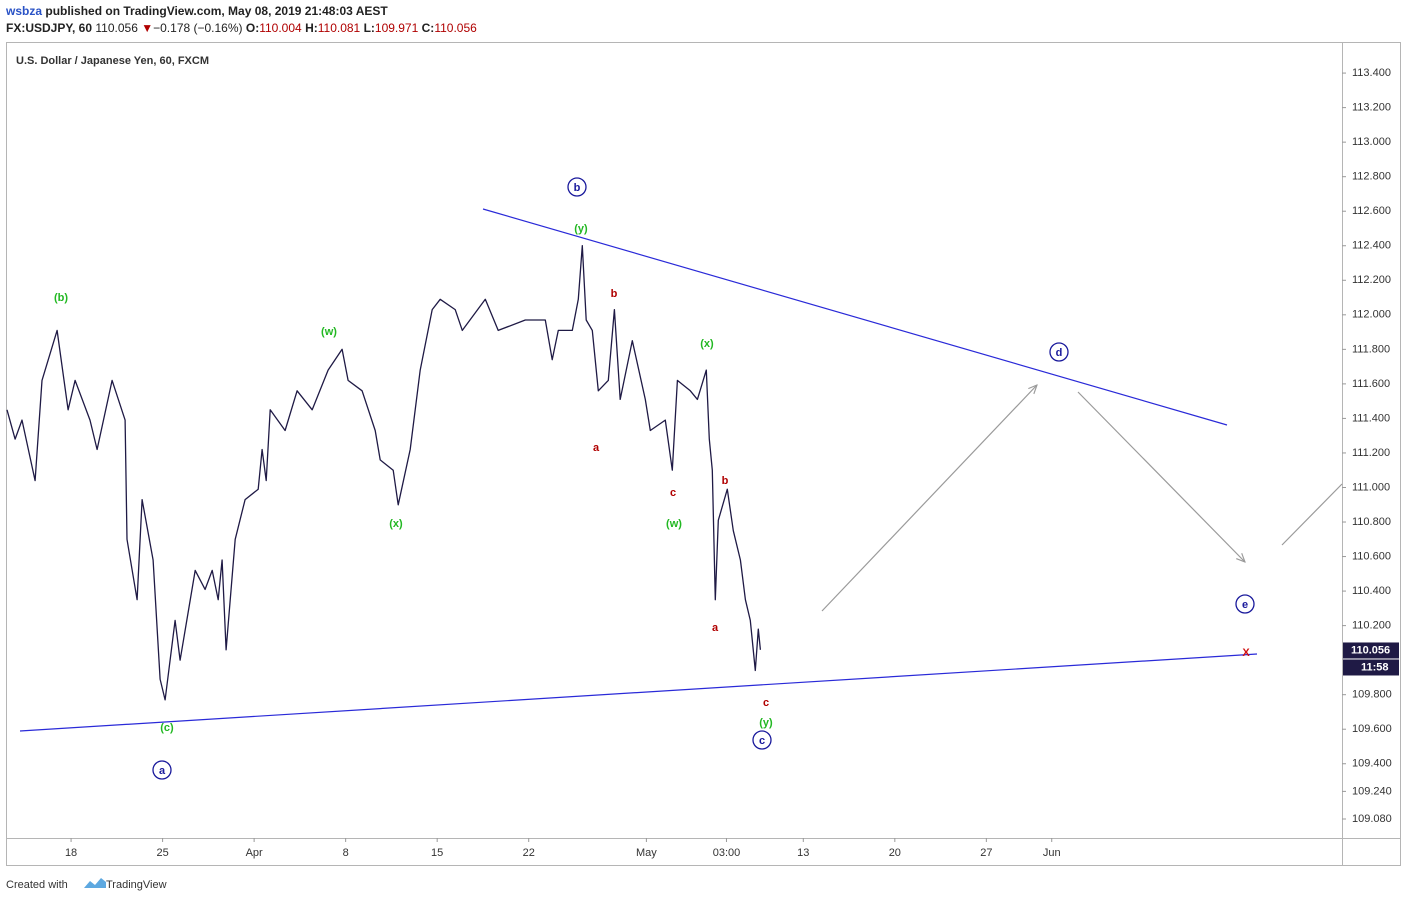 This screenshot has width=1406, height=907. What do you see at coordinates (1371, 418) in the screenshot?
I see `y-tick-label: 111.400` at bounding box center [1371, 418].